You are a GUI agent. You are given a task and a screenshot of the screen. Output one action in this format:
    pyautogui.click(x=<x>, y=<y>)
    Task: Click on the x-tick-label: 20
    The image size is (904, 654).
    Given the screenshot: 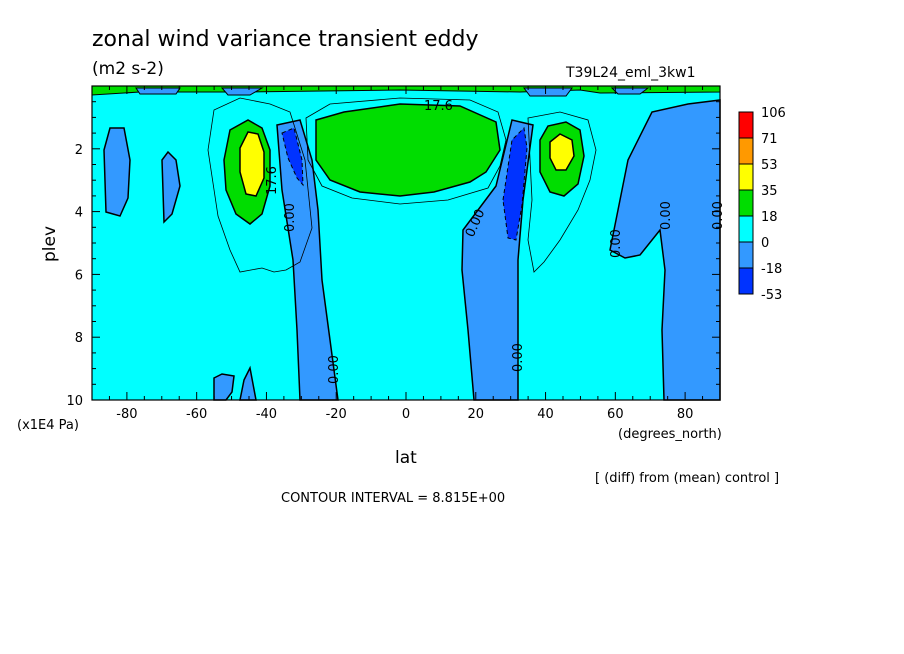 What is the action you would take?
    pyautogui.click(x=476, y=414)
    